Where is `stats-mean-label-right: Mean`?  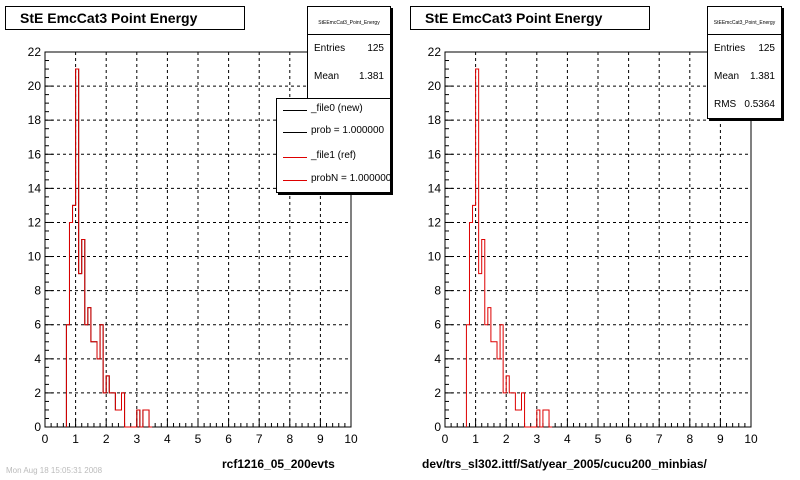 stats-mean-label-right: Mean is located at coordinates (727, 76).